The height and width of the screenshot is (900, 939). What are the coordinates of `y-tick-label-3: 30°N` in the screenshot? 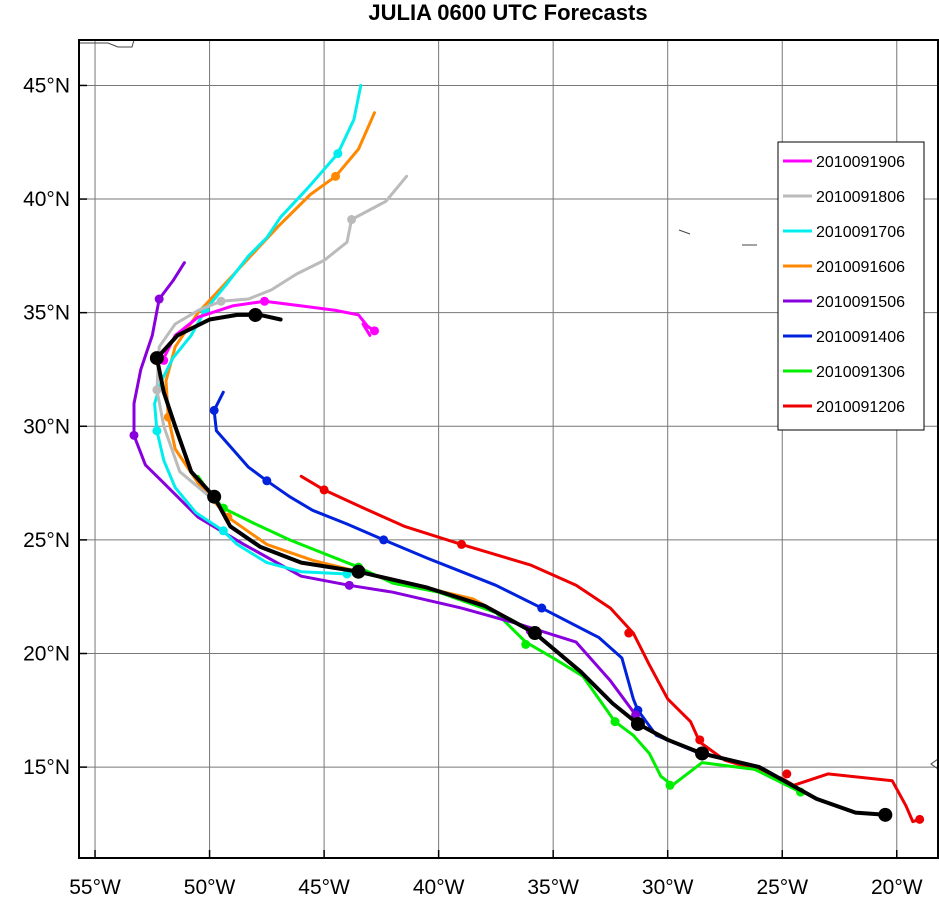 It's located at (46, 426).